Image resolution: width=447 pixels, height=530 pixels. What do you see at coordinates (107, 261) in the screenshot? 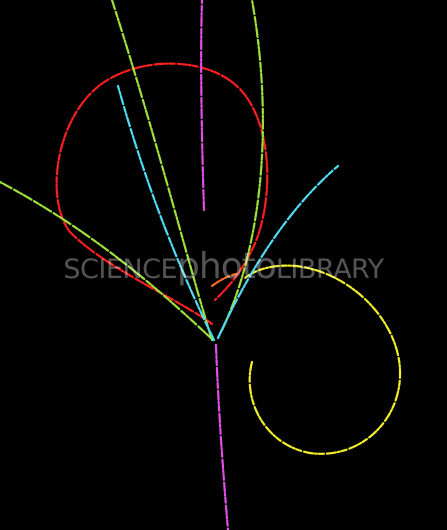
I see `green-left-edge-track` at bounding box center [107, 261].